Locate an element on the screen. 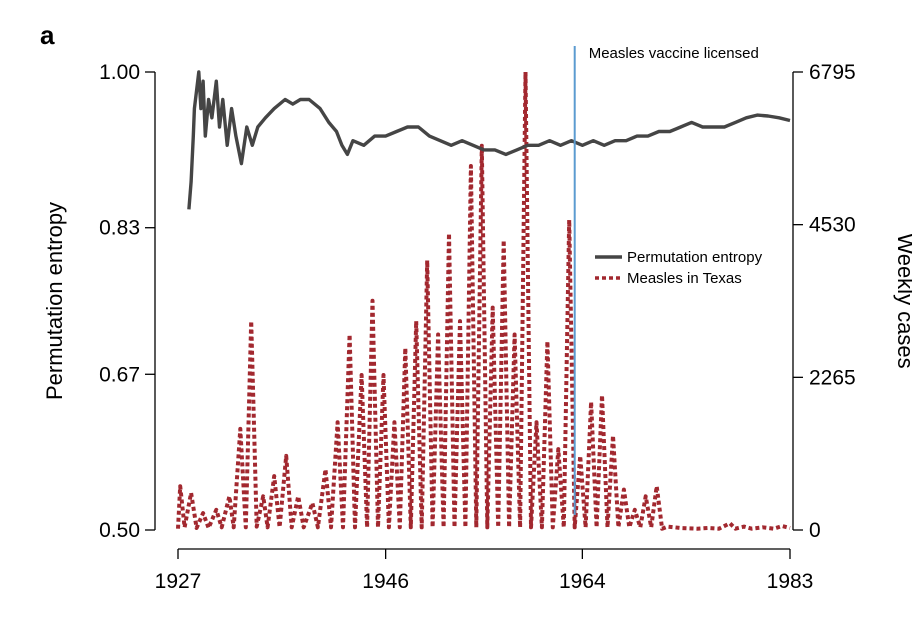 The width and height of the screenshot is (912, 627). x-tick-label: 1927 is located at coordinates (178, 581).